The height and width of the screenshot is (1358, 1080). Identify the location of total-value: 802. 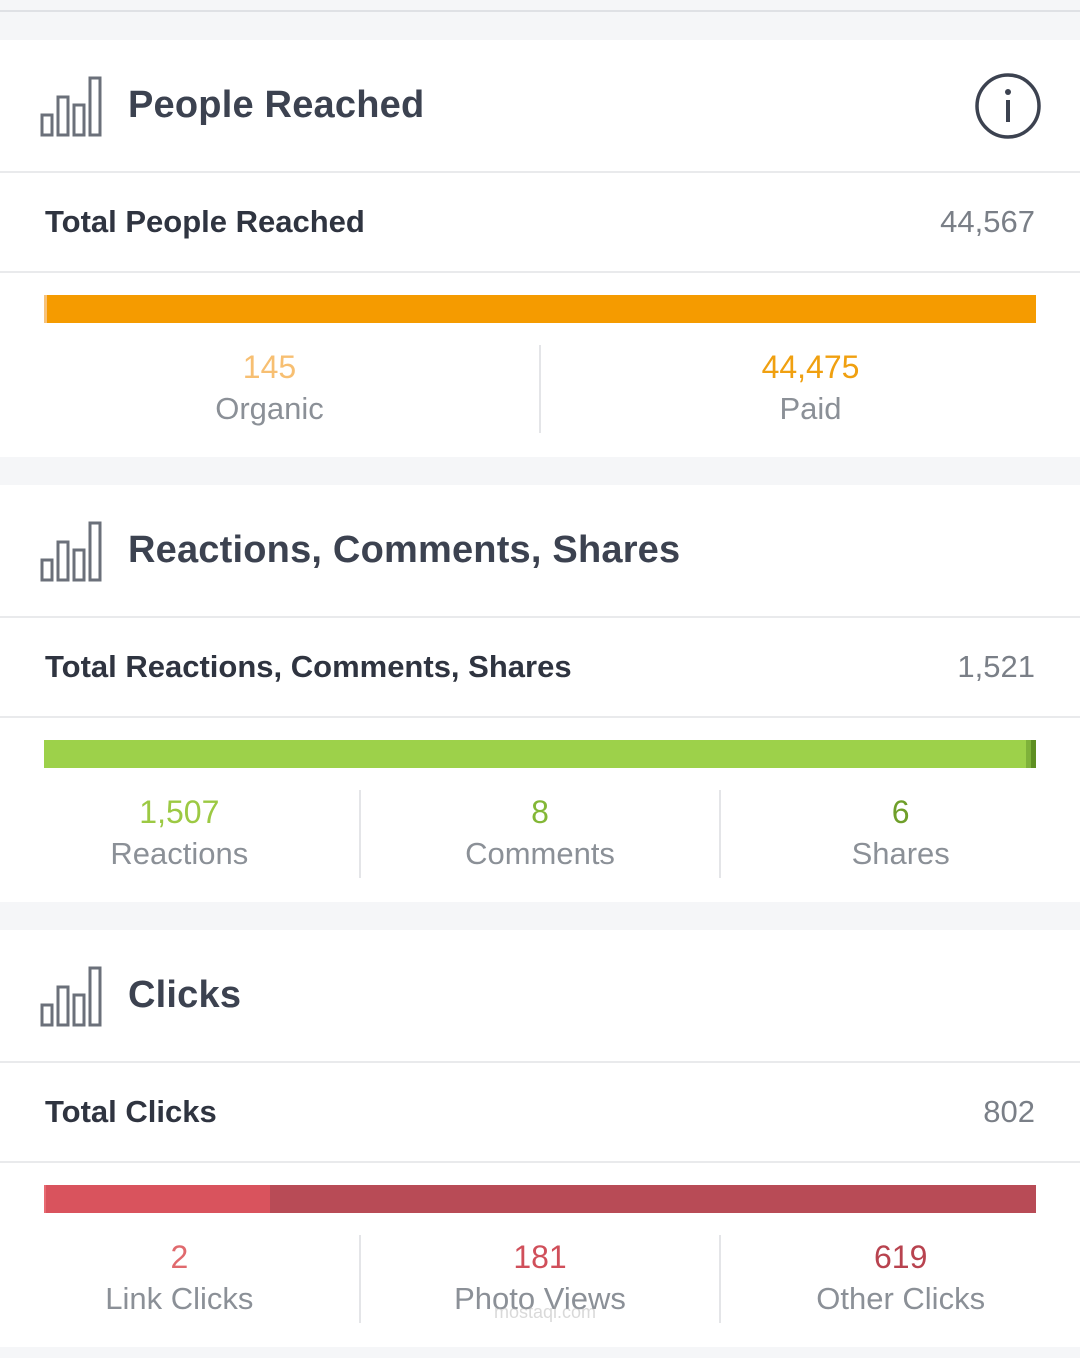
(1009, 1111).